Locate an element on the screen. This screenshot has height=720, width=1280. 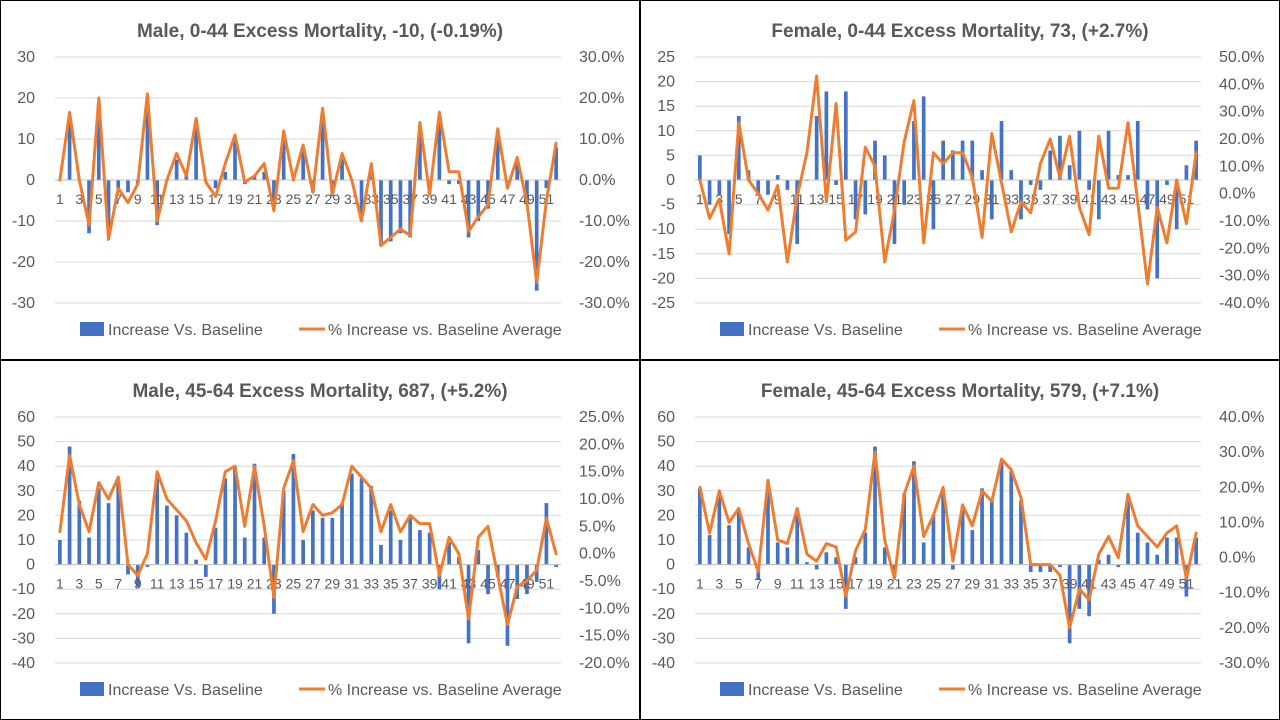
y-right-tick-label: -30.0% is located at coordinates (1244, 276).